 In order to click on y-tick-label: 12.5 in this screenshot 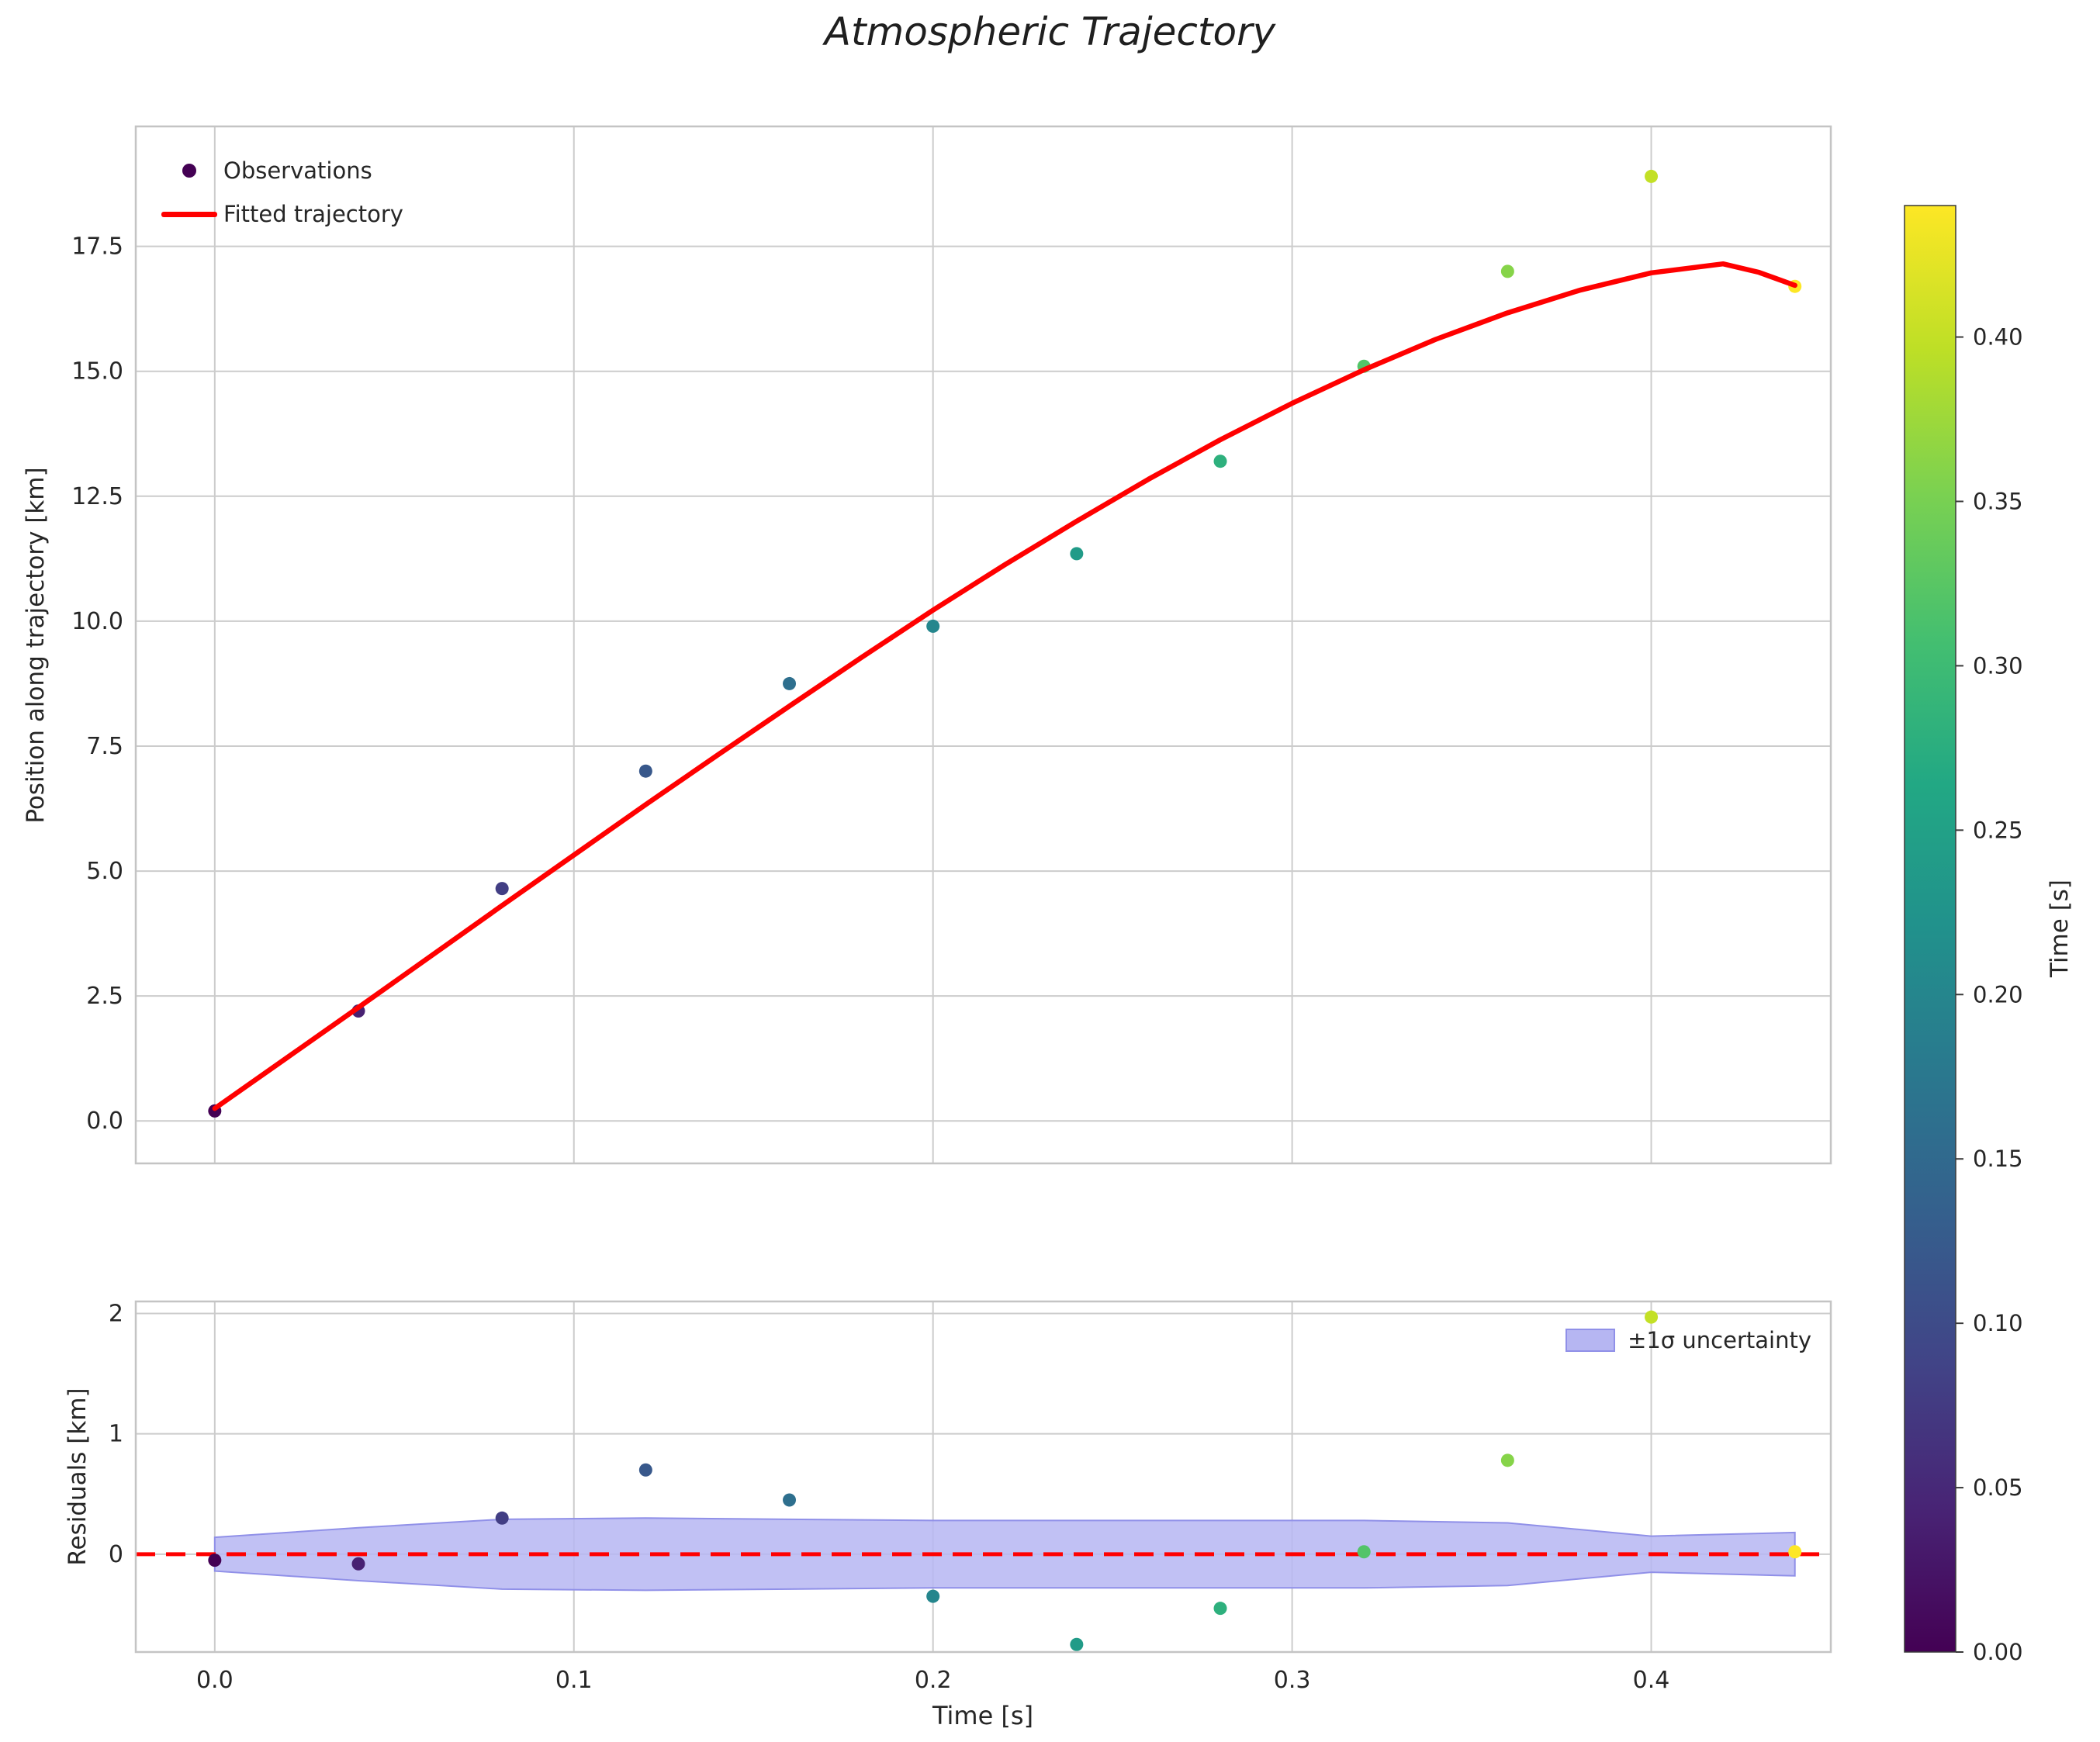, I will do `click(97, 496)`.